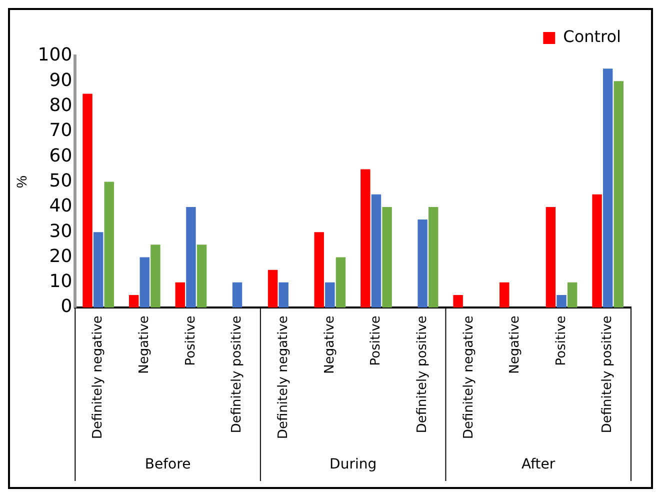 The height and width of the screenshot is (497, 661). I want to click on text: Before, so click(167, 464).